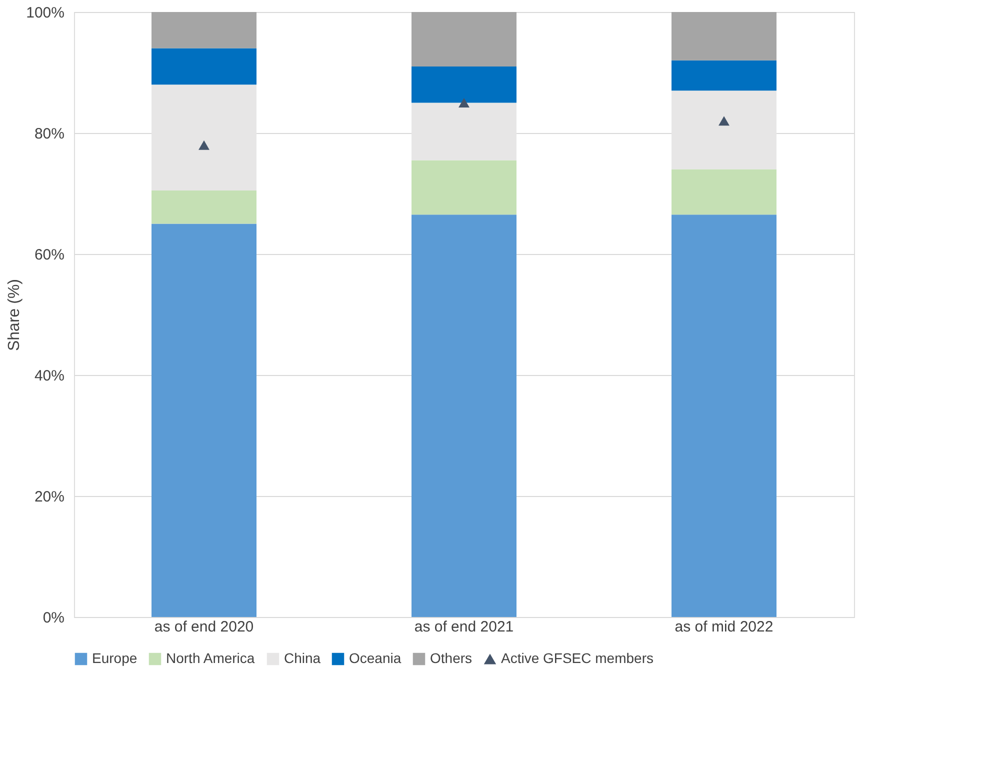 Image resolution: width=995 pixels, height=759 pixels. What do you see at coordinates (45, 13) in the screenshot?
I see `y-tick-label: 100%` at bounding box center [45, 13].